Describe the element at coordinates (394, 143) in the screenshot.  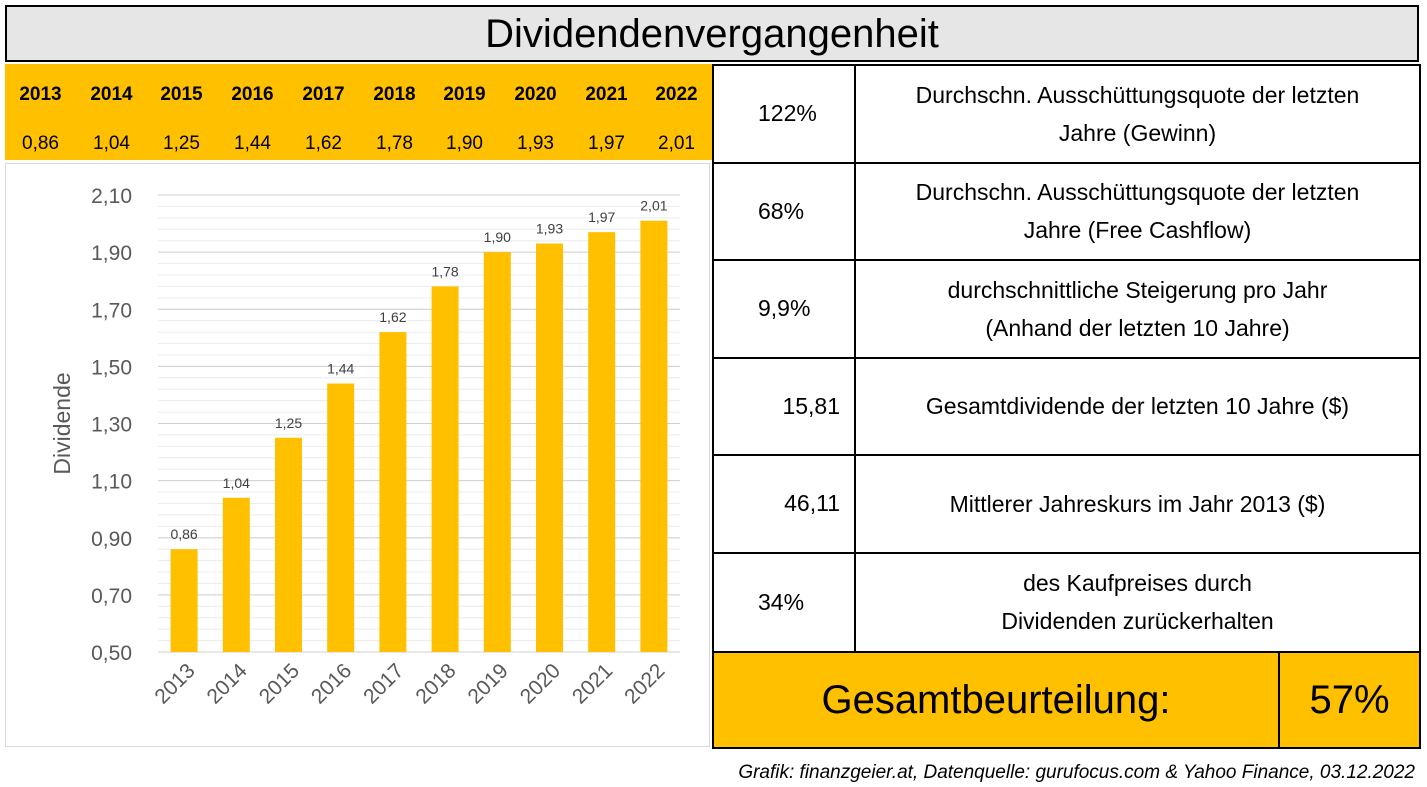
I see `dividend-cell: 1,78` at that location.